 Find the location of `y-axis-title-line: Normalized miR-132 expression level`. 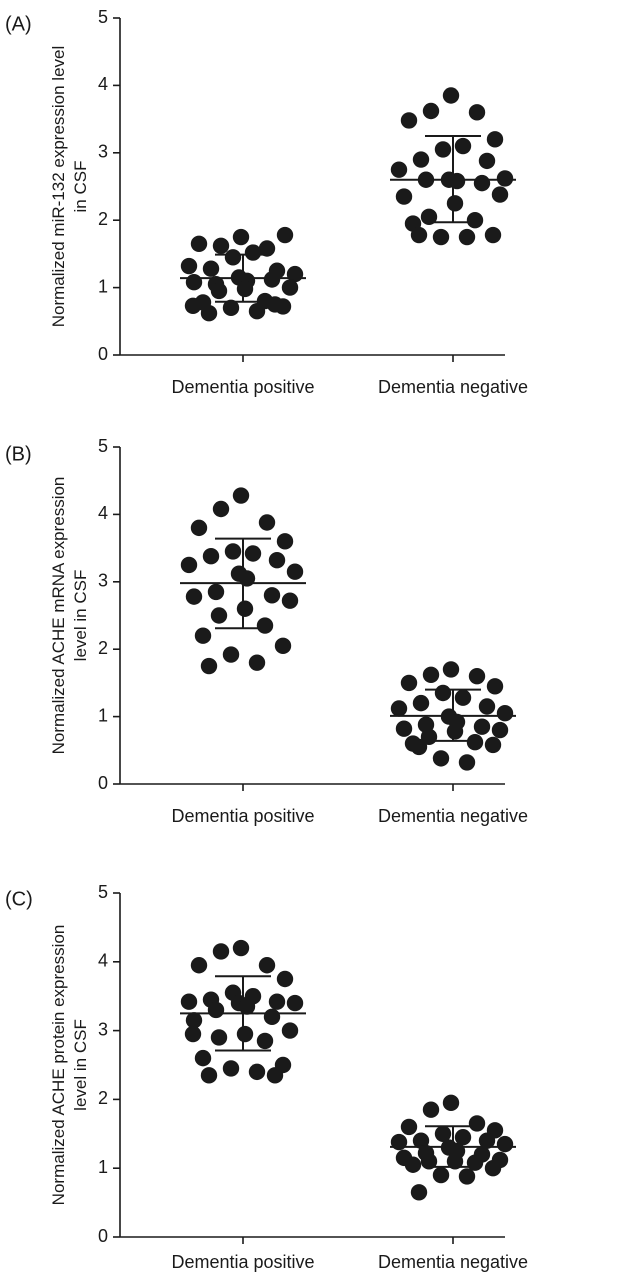

y-axis-title-line: Normalized miR-132 expression level is located at coordinates (58, 187).